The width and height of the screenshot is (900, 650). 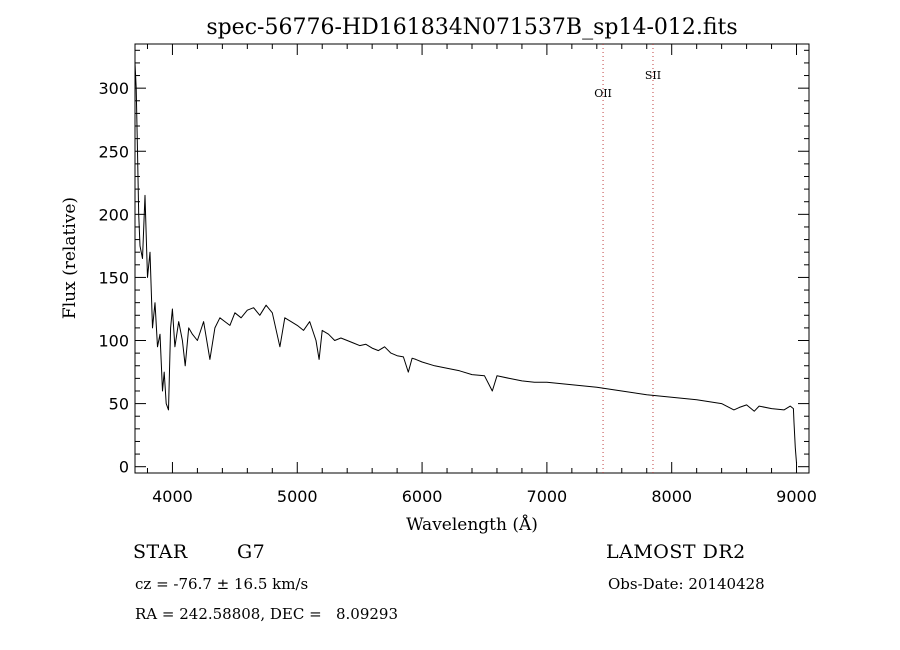 What do you see at coordinates (547, 496) in the screenshot?
I see `x-tick-label: 7000` at bounding box center [547, 496].